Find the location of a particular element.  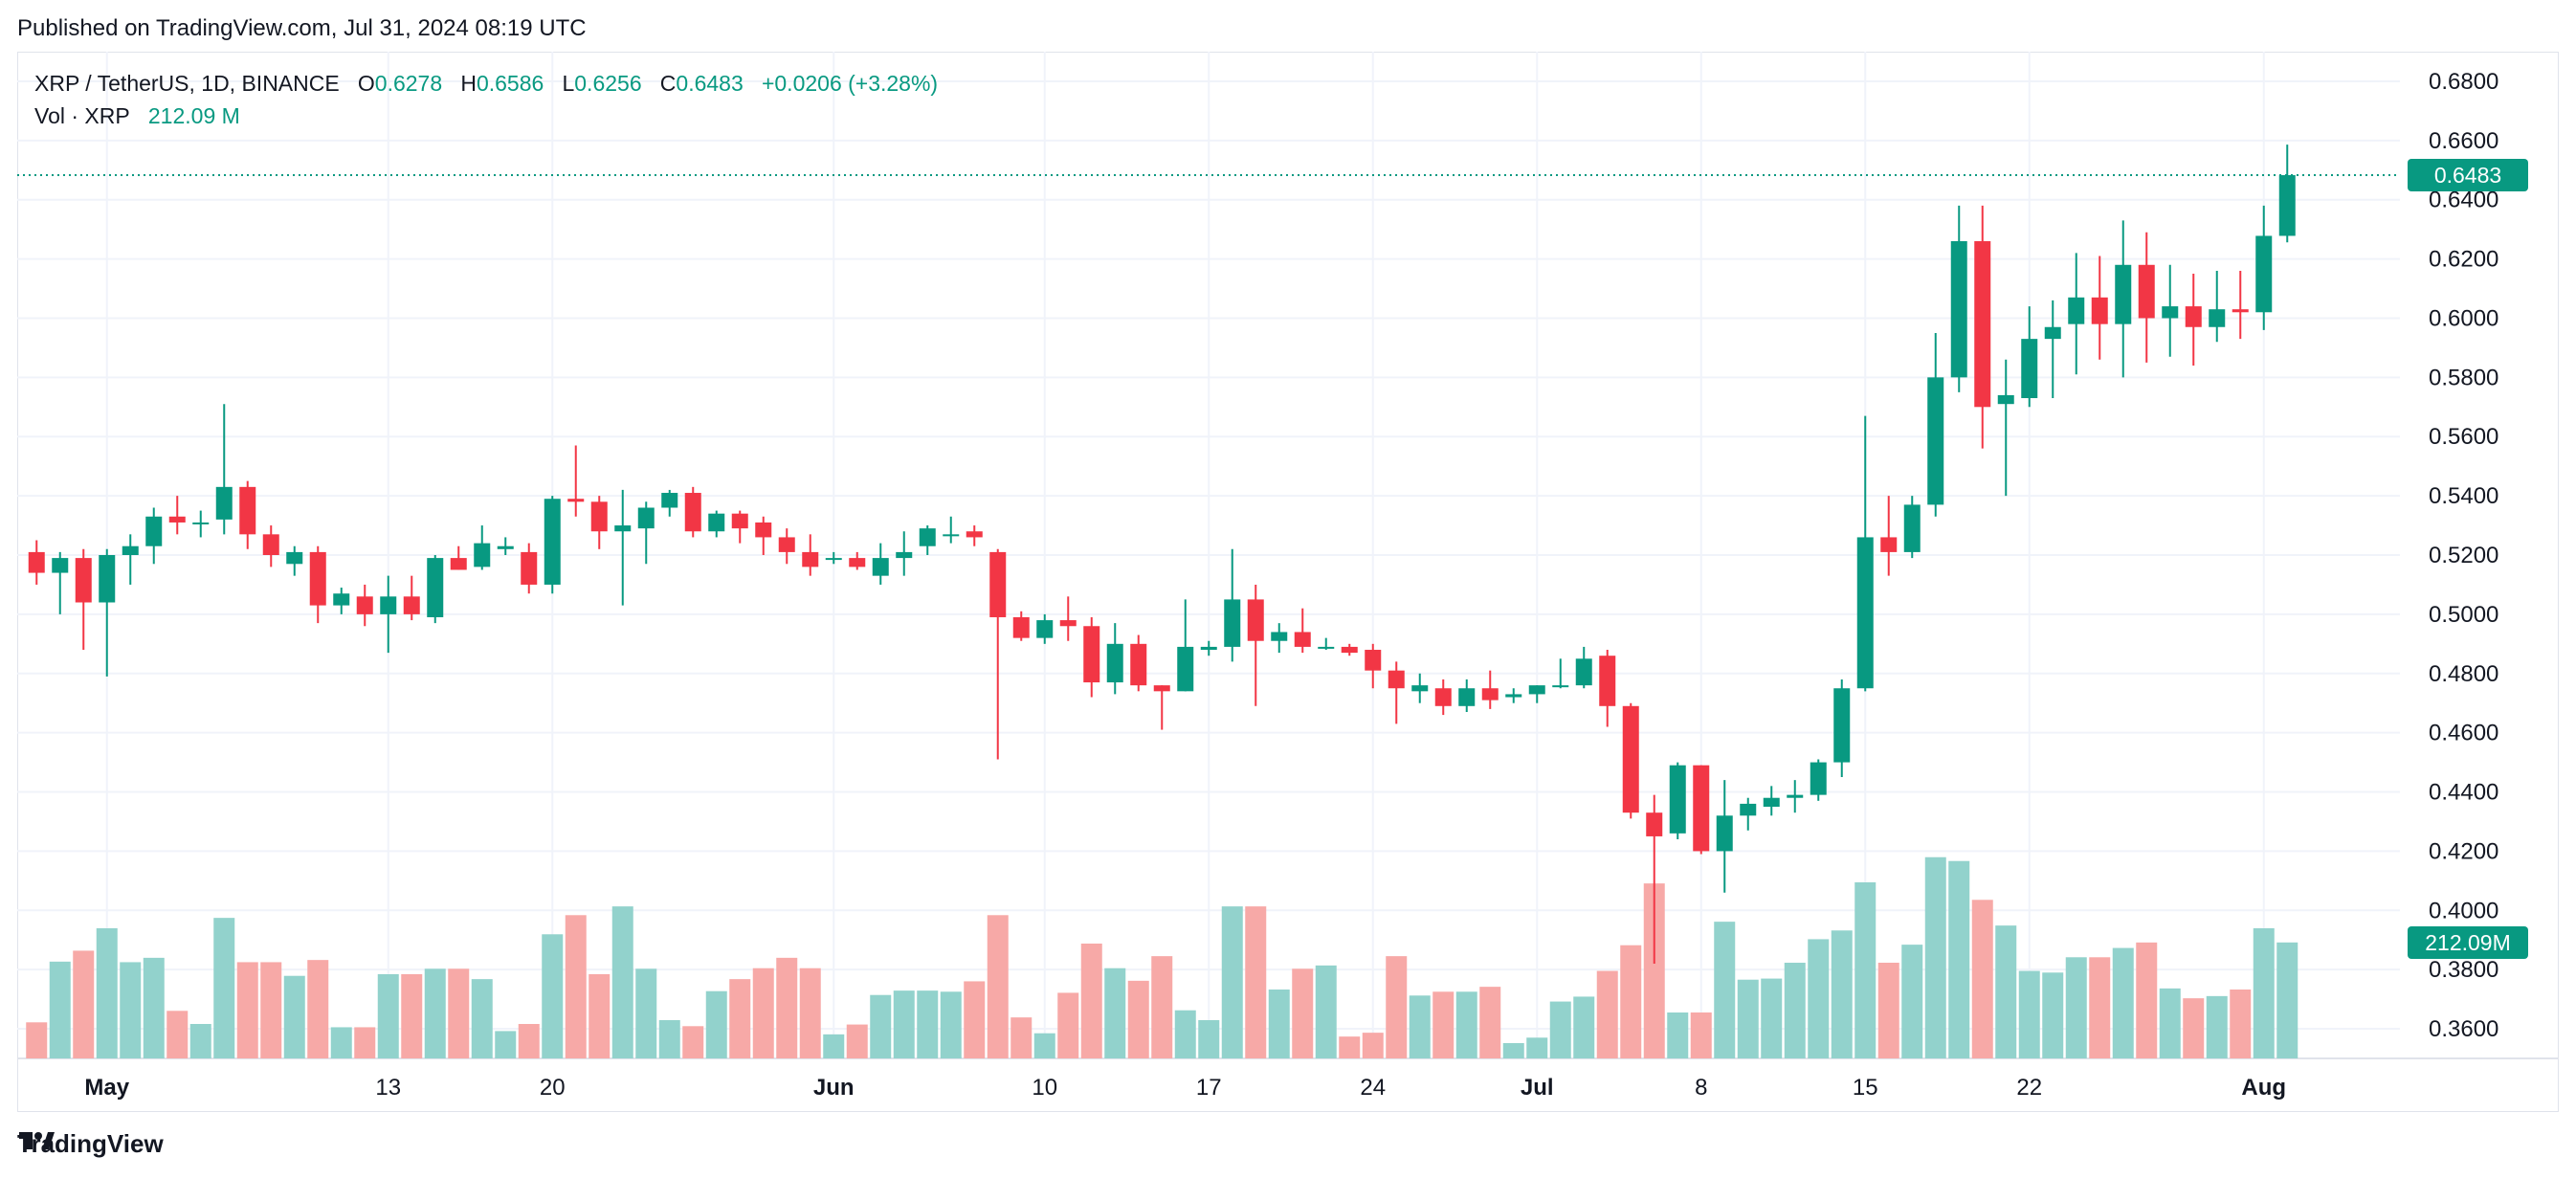

close-value: 0.6483 is located at coordinates (710, 83).